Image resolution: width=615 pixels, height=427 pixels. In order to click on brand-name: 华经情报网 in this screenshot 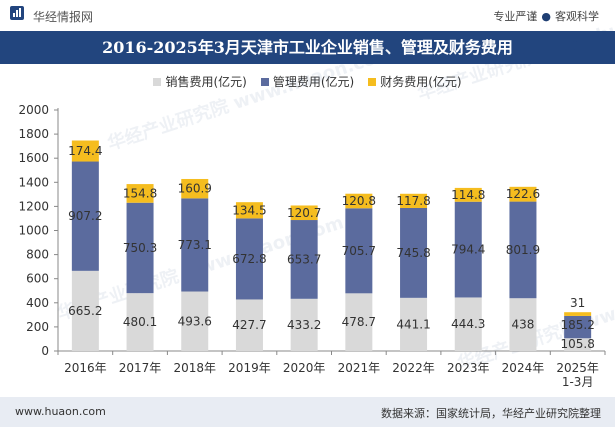, I will do `click(63, 17)`.